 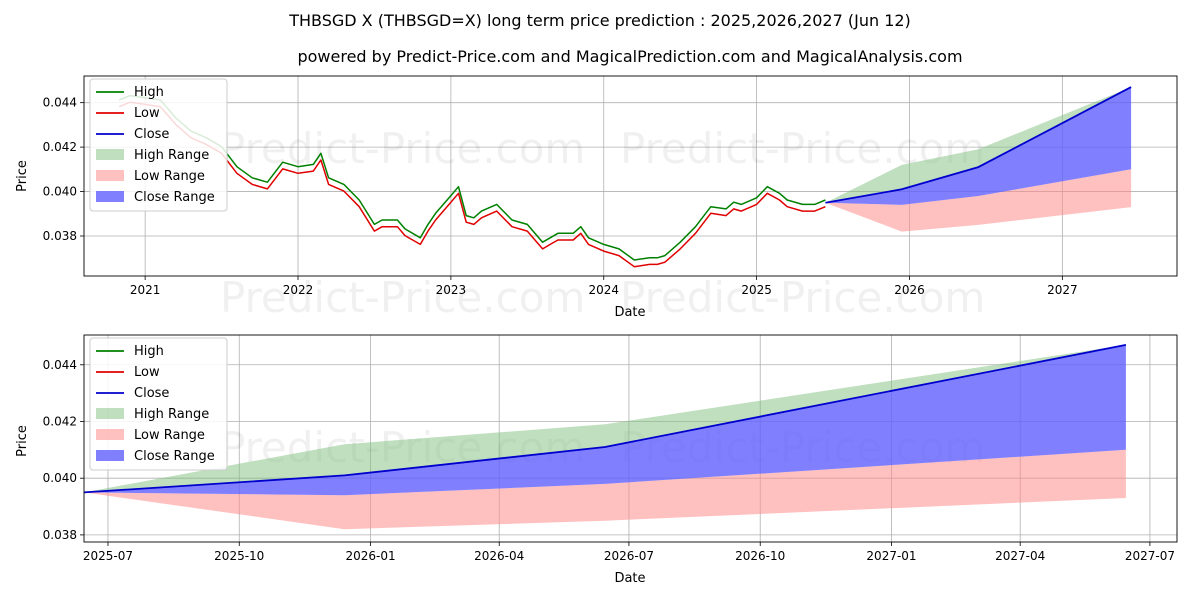 What do you see at coordinates (1020, 556) in the screenshot?
I see `x-tick-label: 2027-04` at bounding box center [1020, 556].